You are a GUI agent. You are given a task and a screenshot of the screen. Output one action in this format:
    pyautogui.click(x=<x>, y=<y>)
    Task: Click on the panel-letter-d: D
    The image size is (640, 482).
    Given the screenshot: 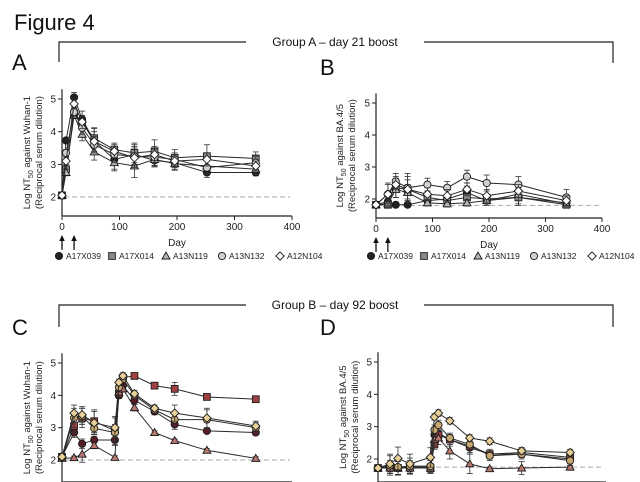 What is the action you would take?
    pyautogui.click(x=328, y=327)
    